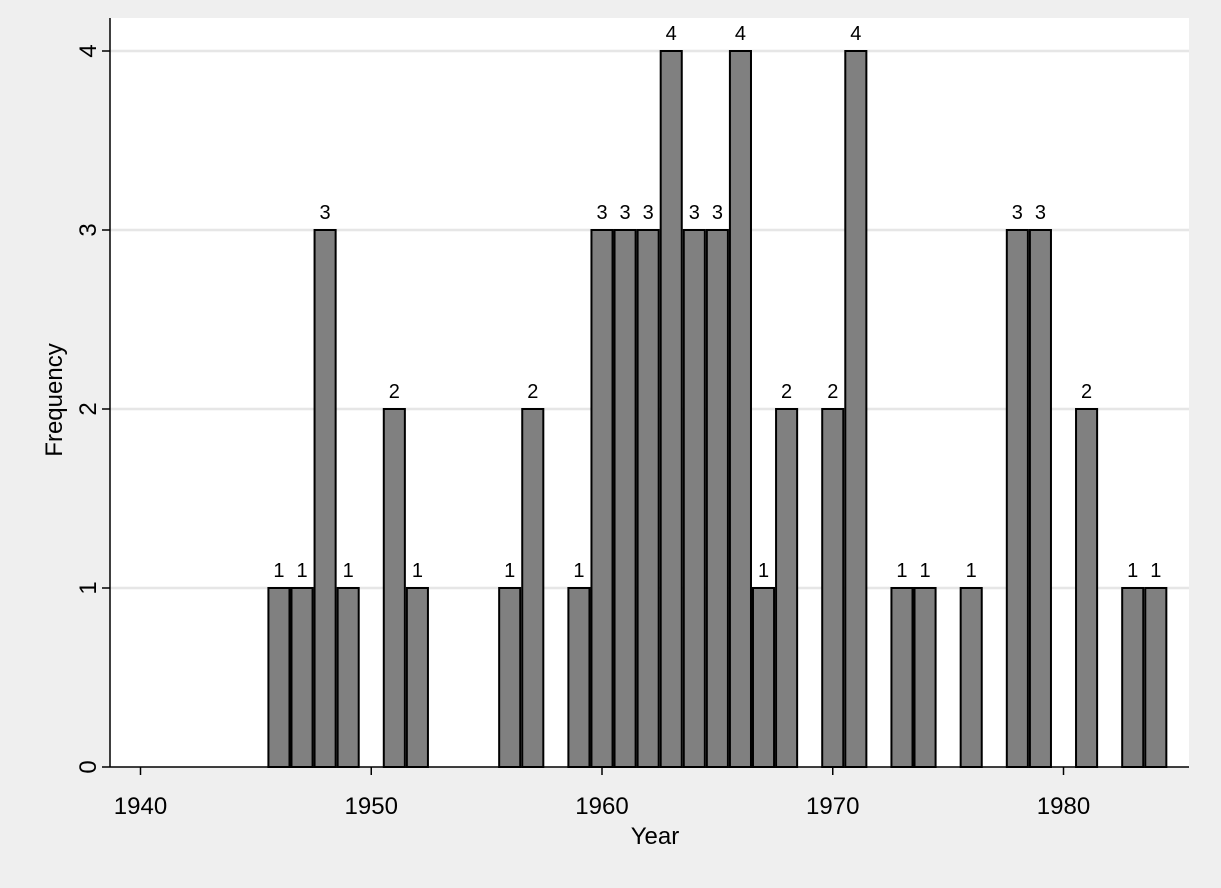 This screenshot has width=1221, height=888. Describe the element at coordinates (694, 213) in the screenshot. I see `bar-label-1964: 3` at that location.